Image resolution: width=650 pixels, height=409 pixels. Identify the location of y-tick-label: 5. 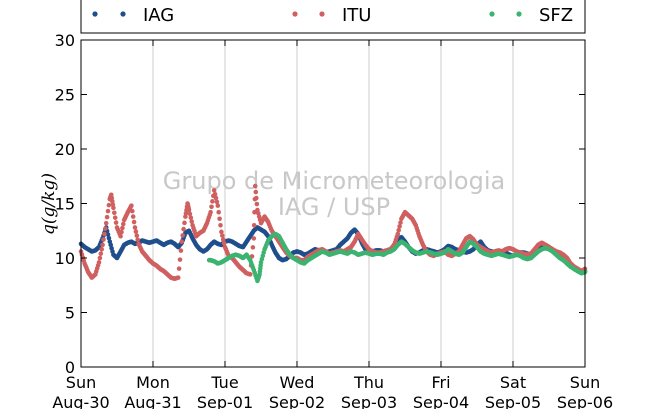
(70, 313).